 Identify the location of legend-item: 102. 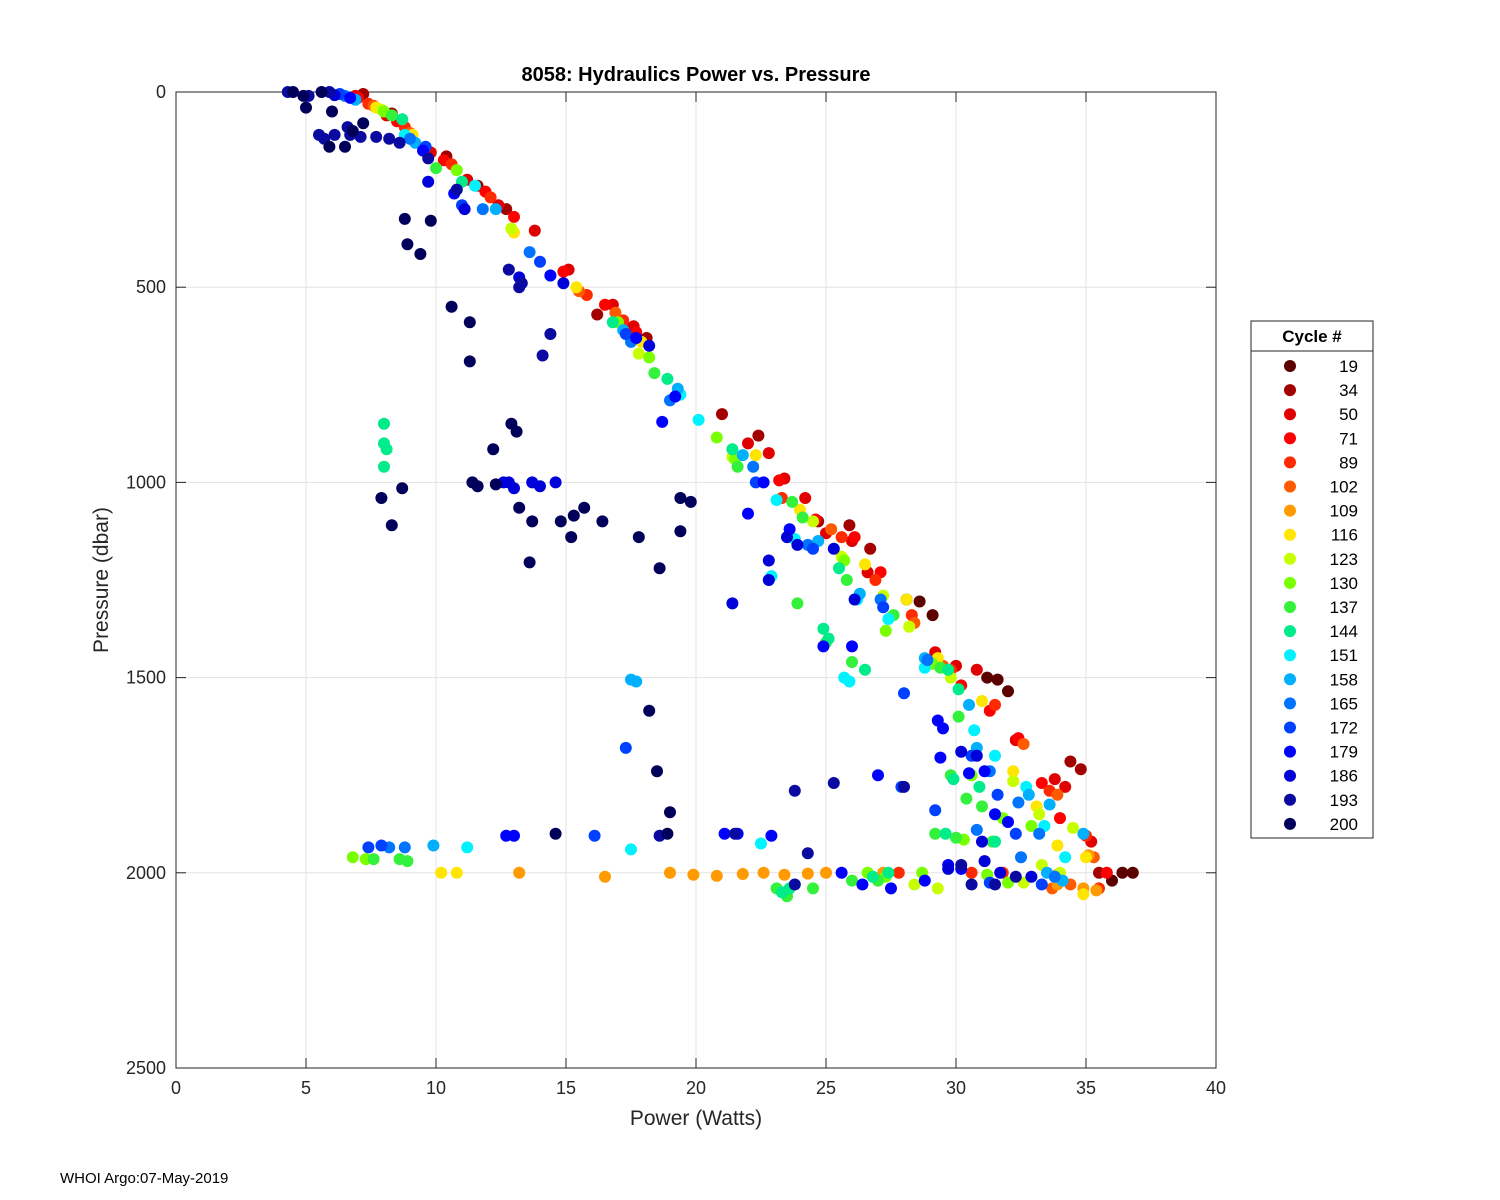
(1321, 487).